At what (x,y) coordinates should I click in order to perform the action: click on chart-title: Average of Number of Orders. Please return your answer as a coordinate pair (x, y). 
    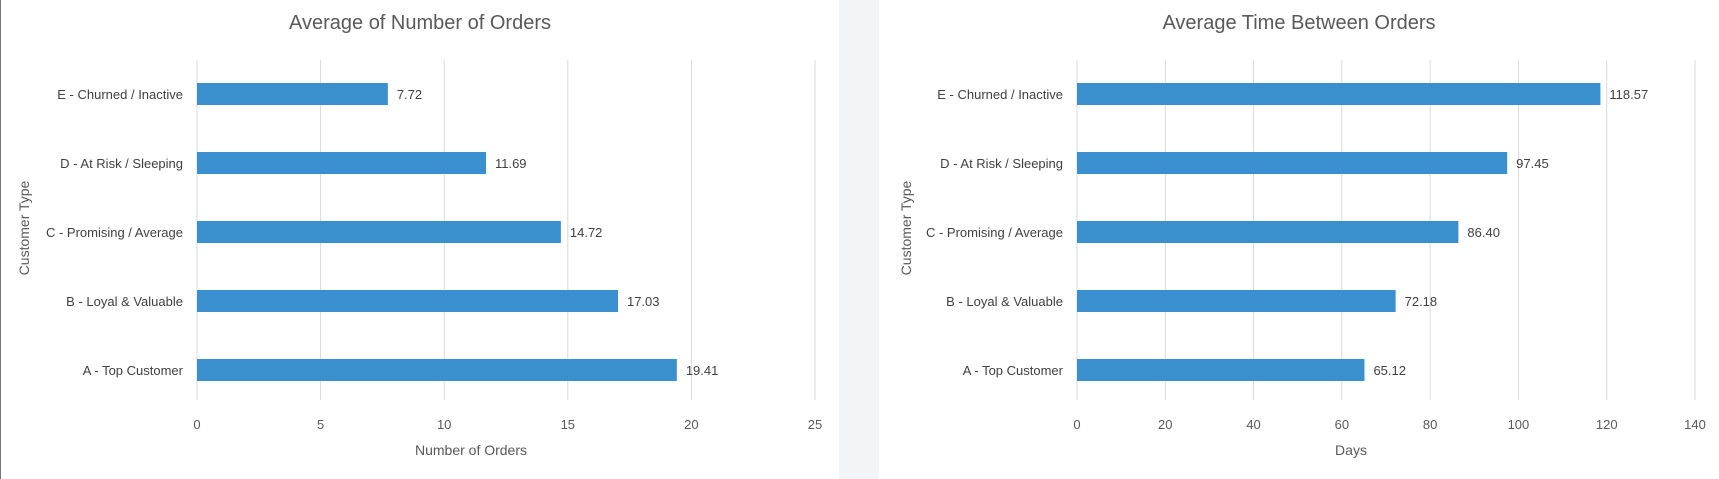
    Looking at the image, I should click on (420, 23).